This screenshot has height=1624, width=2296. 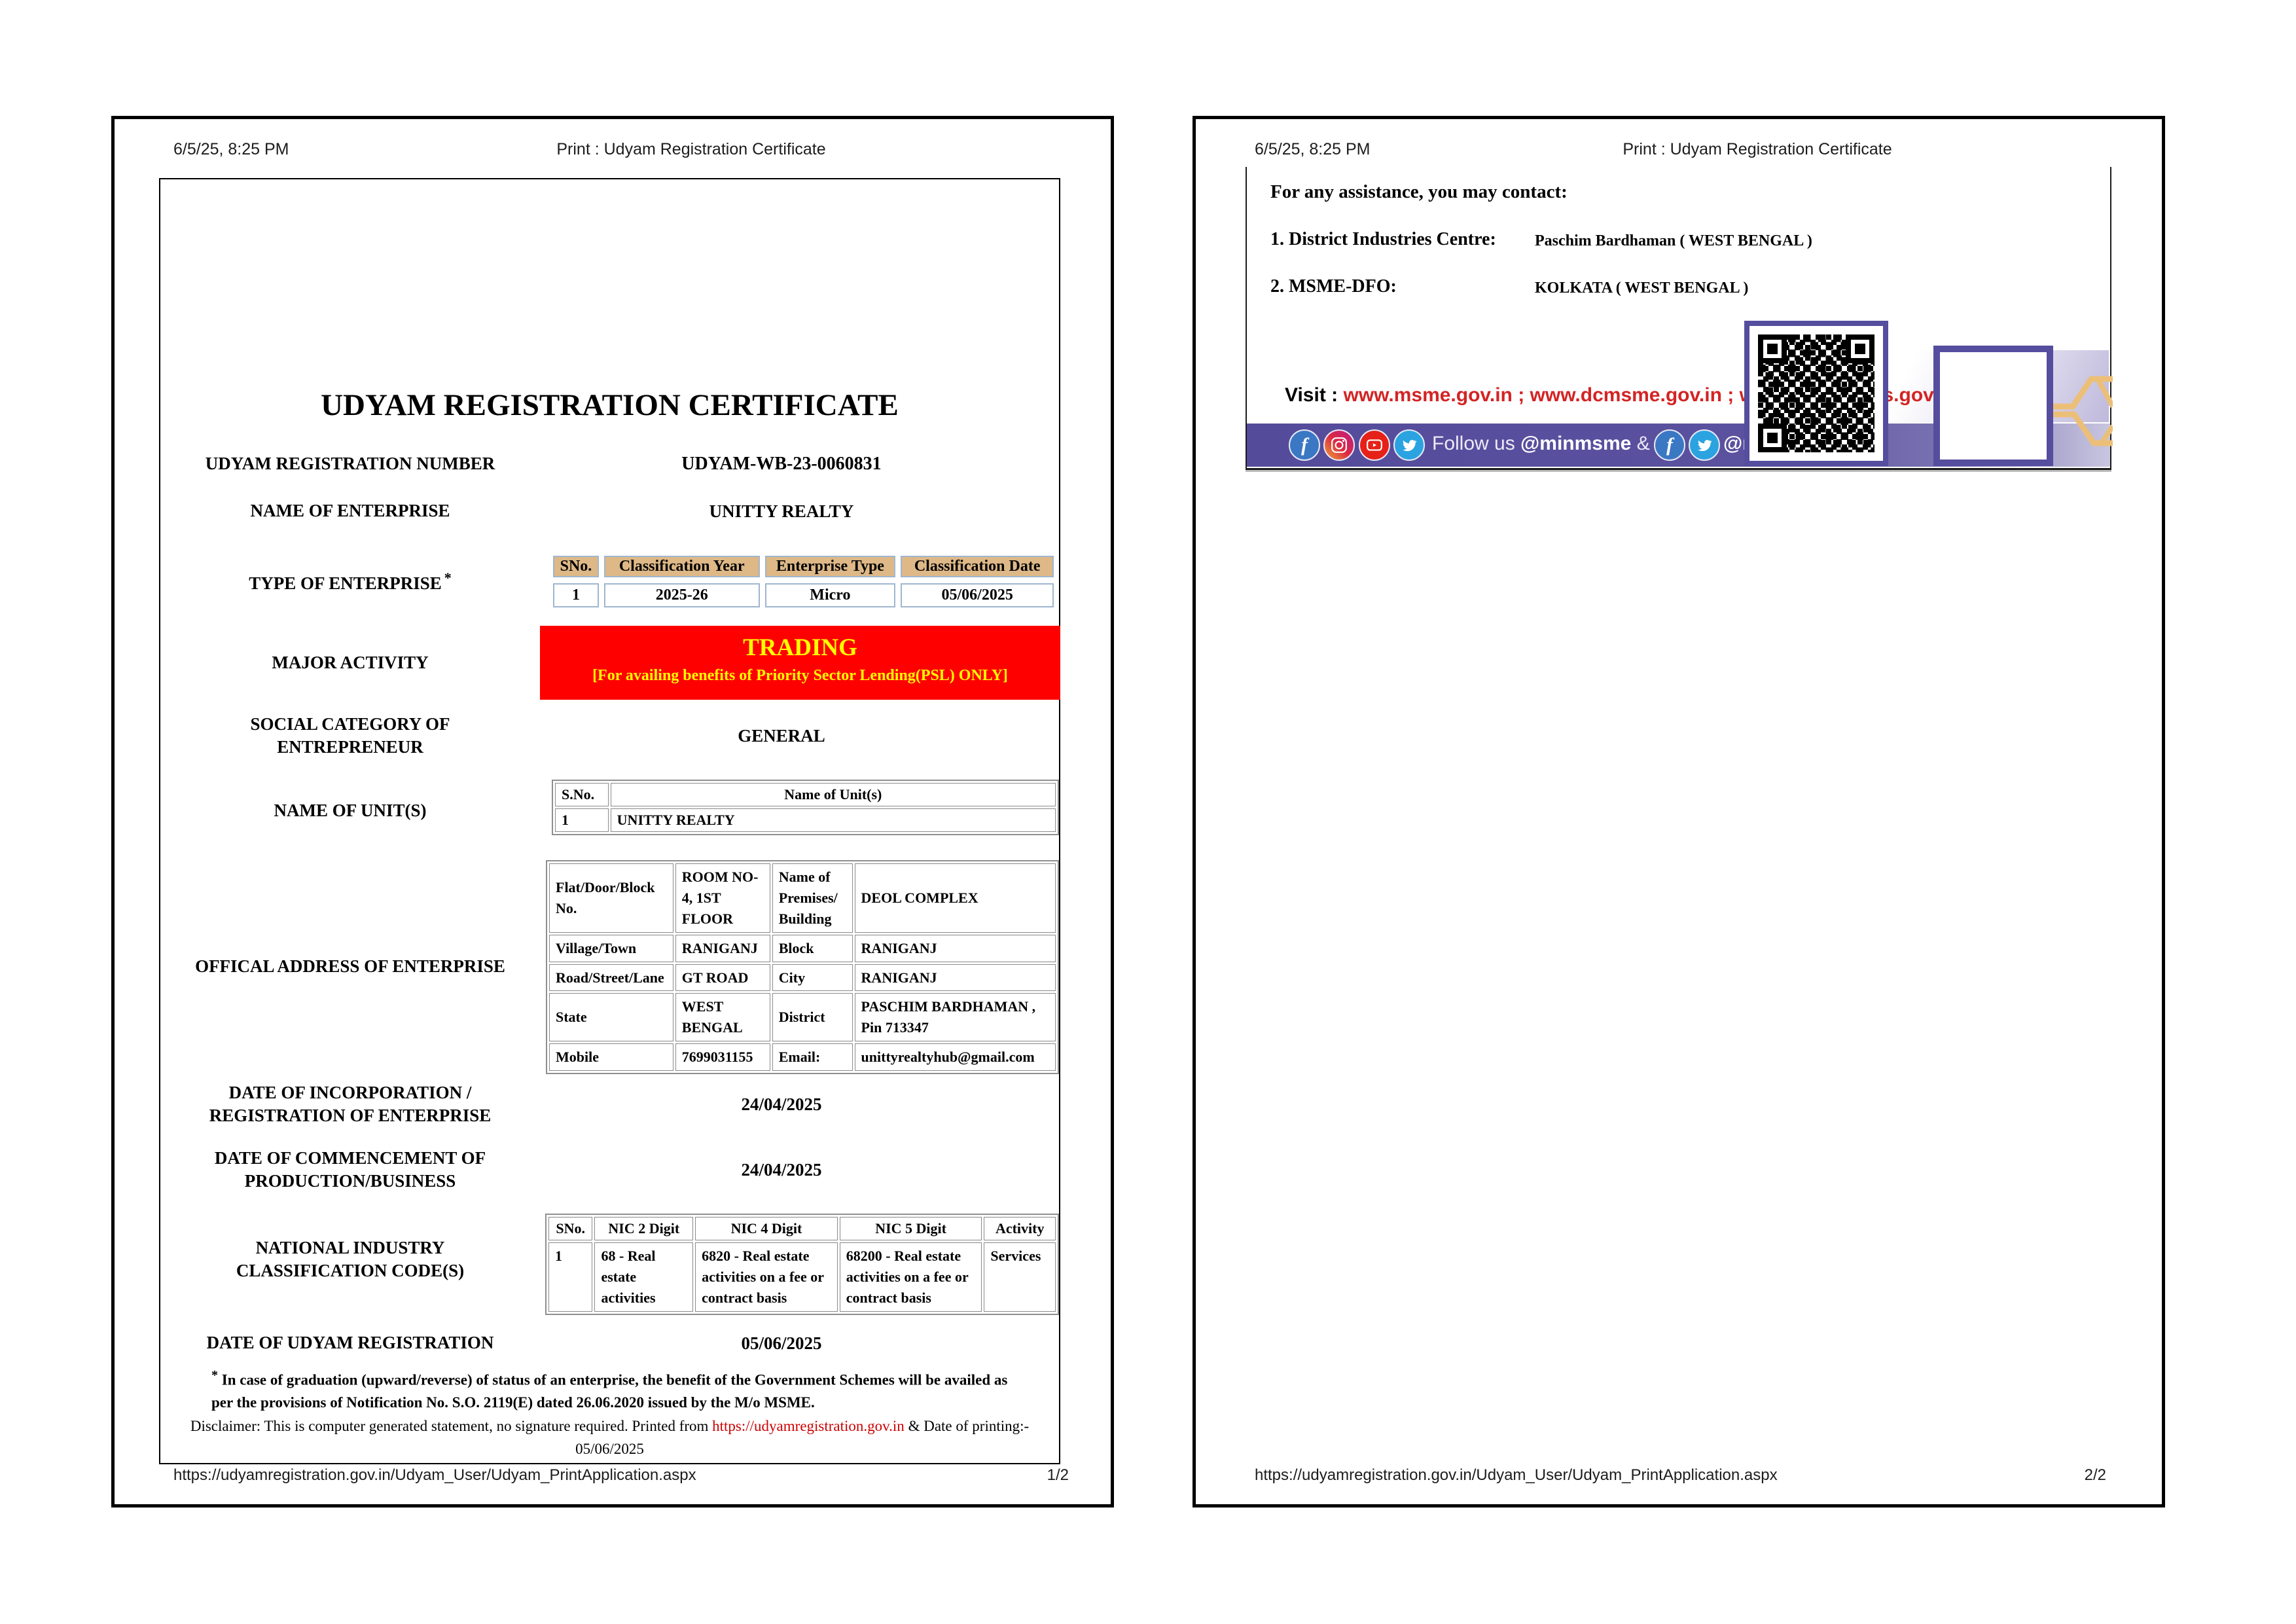 I want to click on assistance-title: For any assistance, you may contact:, so click(x=1419, y=191).